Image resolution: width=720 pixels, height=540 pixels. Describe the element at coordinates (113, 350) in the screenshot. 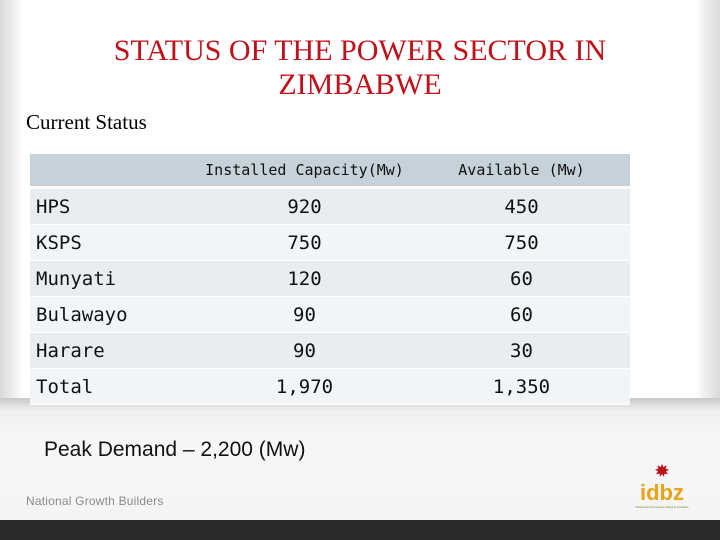

I see `row-name: Harare` at that location.